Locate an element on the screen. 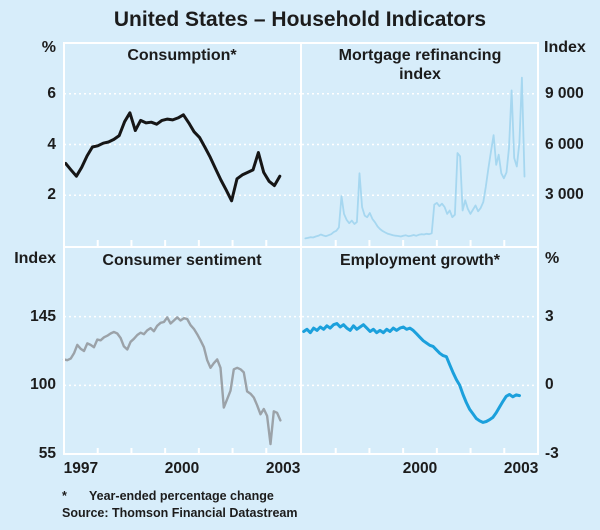  y-tick-label: -3 is located at coordinates (552, 453).